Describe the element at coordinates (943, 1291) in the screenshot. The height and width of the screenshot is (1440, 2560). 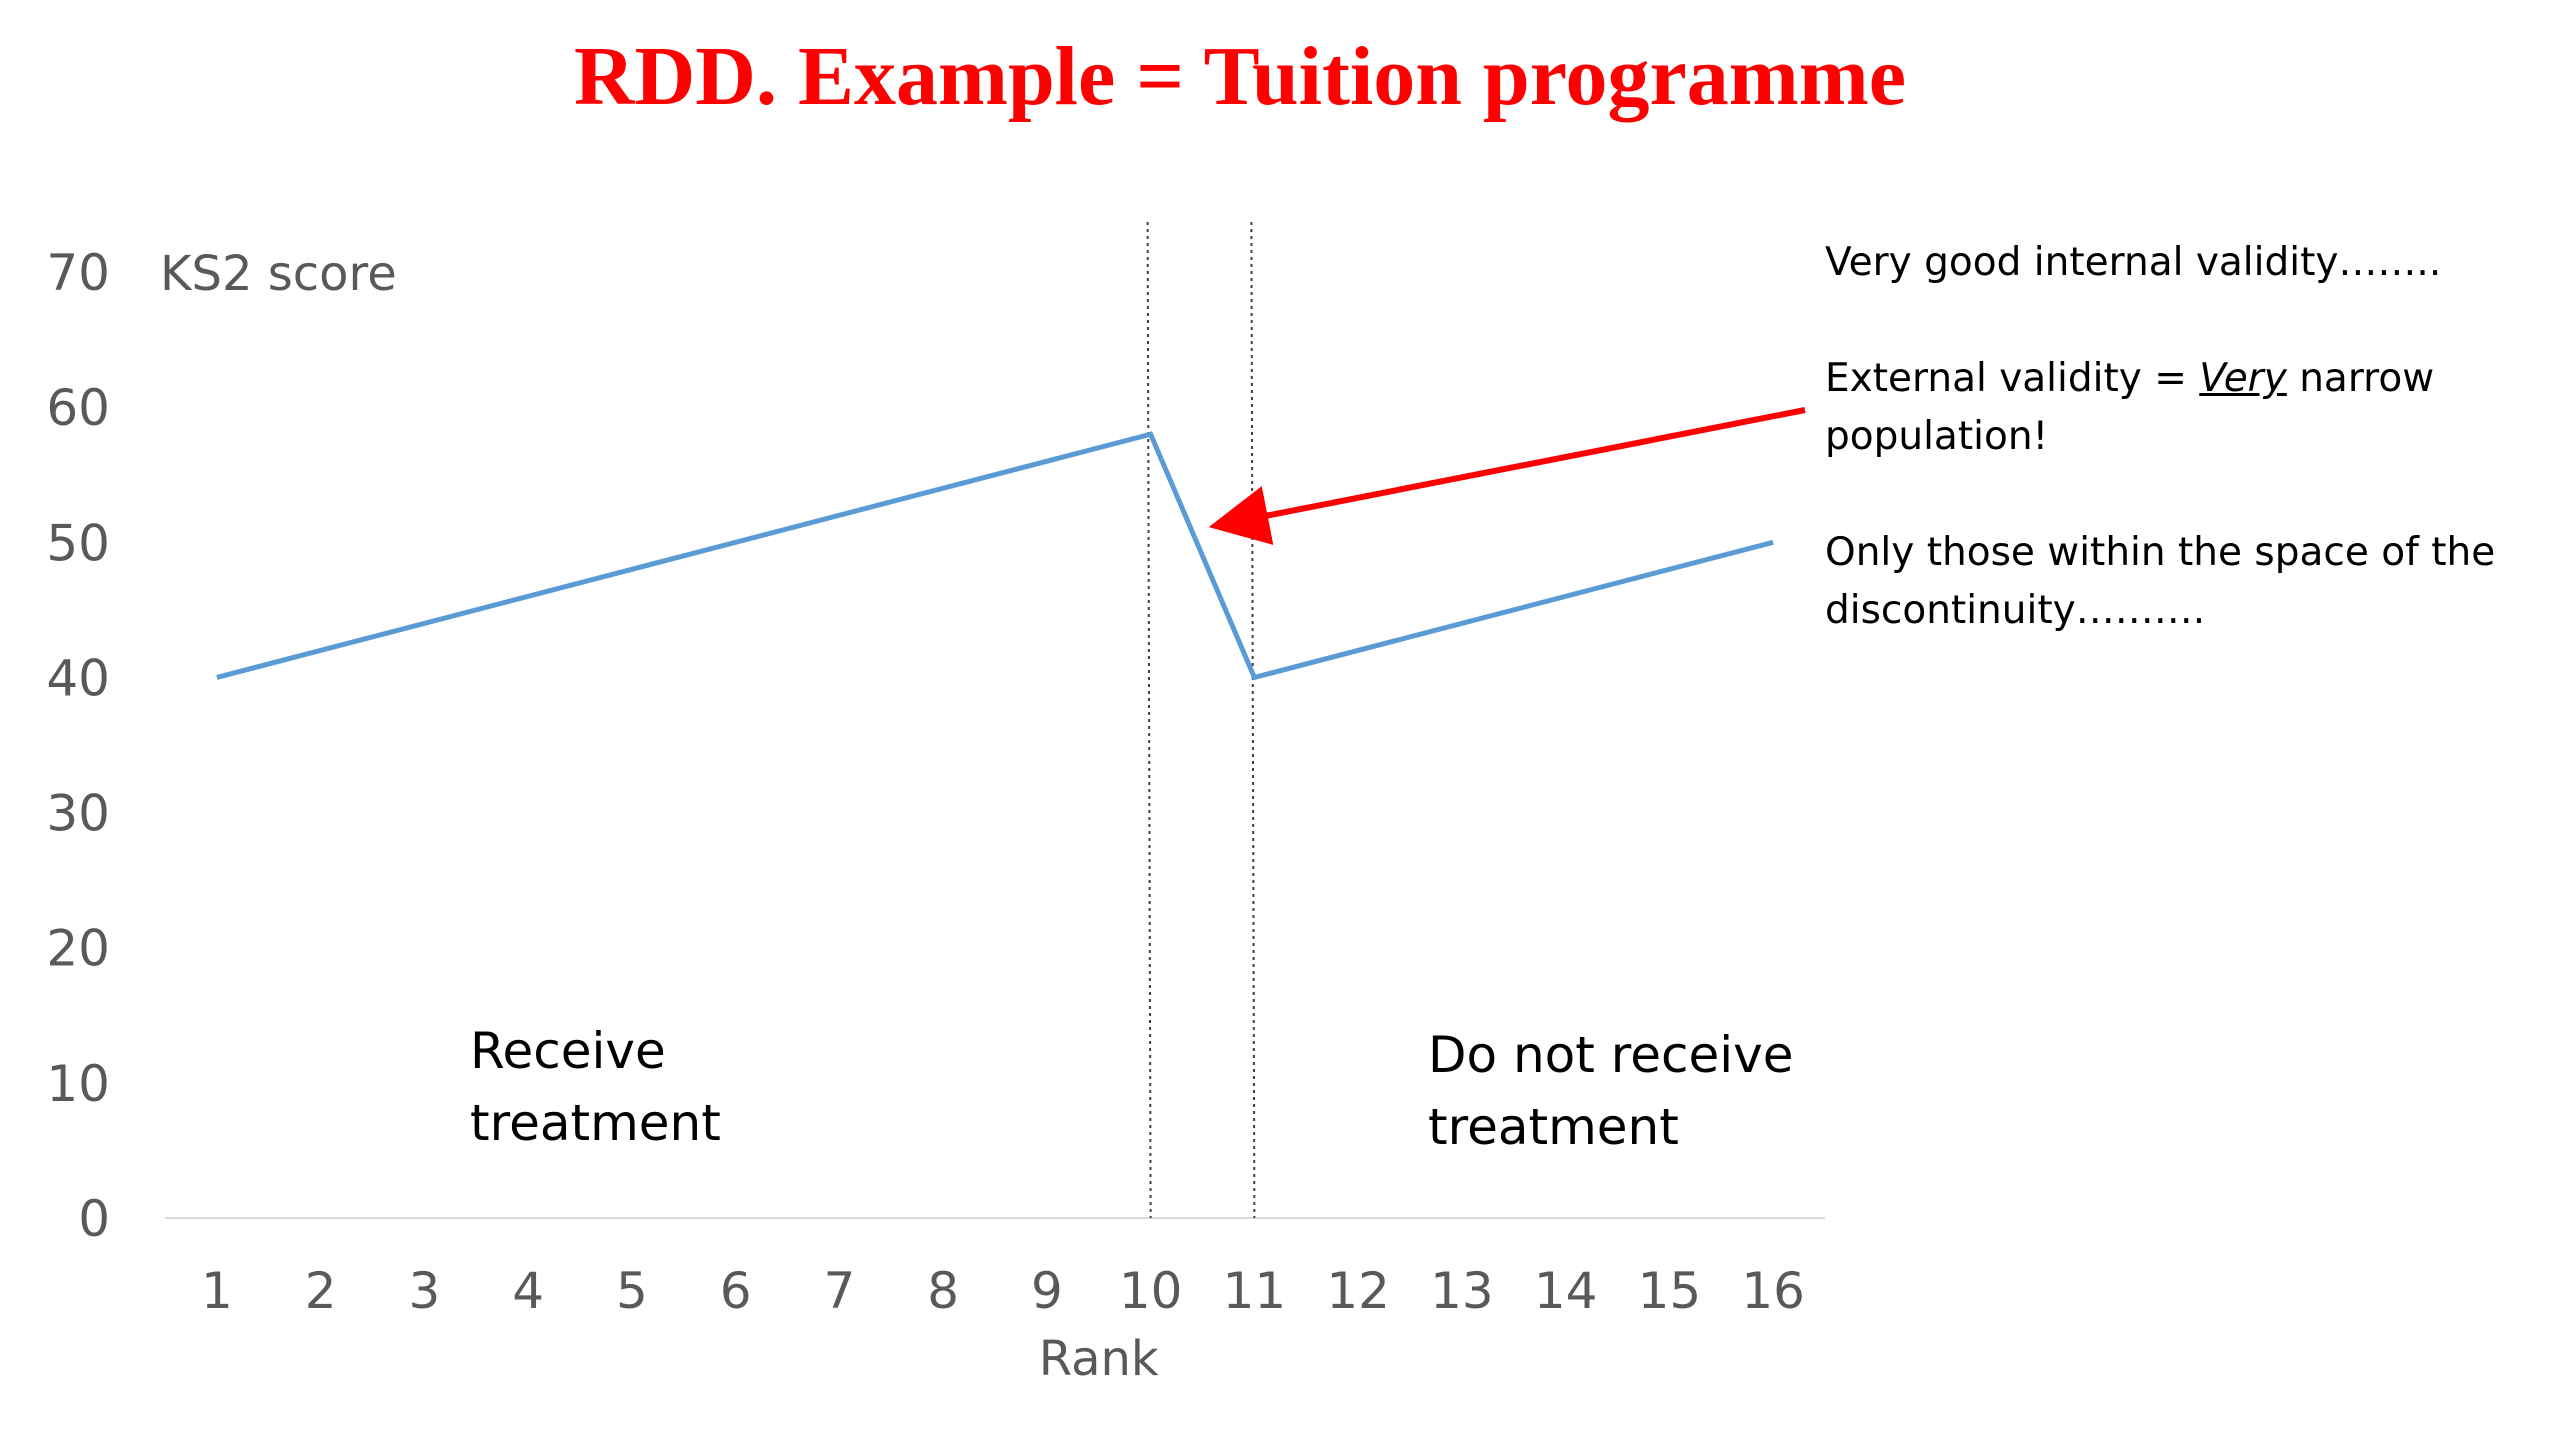
I see `x-tick-label: 8` at that location.